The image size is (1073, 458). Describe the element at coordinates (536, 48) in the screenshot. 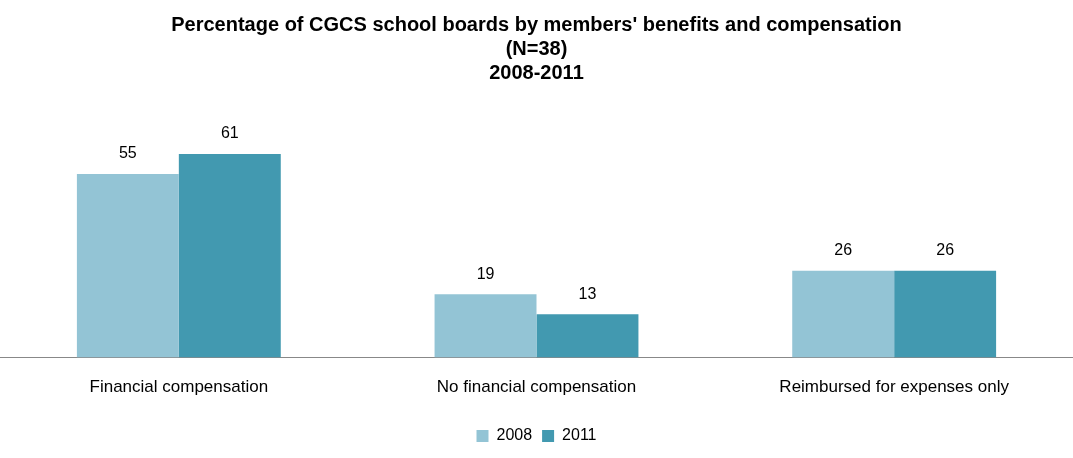

I see `chart-title: Percentage of CGCS school boards by members' benefits and compensation (N=38) 2008-2011` at that location.